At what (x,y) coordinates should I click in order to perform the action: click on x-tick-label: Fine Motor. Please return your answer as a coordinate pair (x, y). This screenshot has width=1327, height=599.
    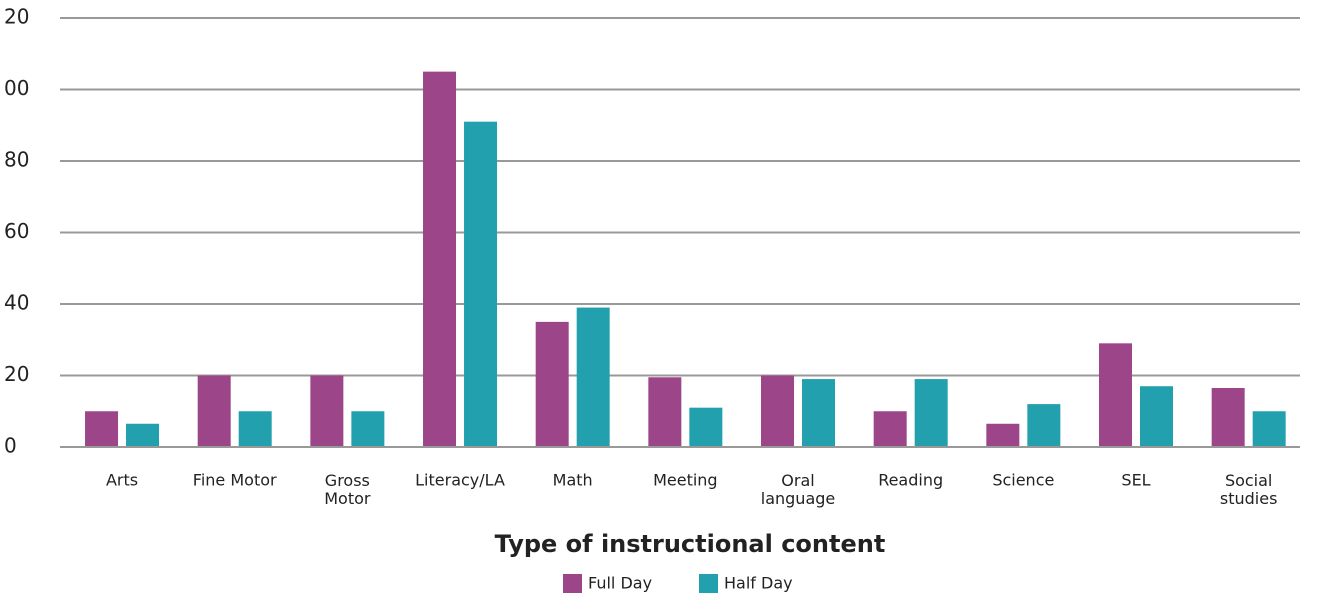
    Looking at the image, I should click on (235, 480).